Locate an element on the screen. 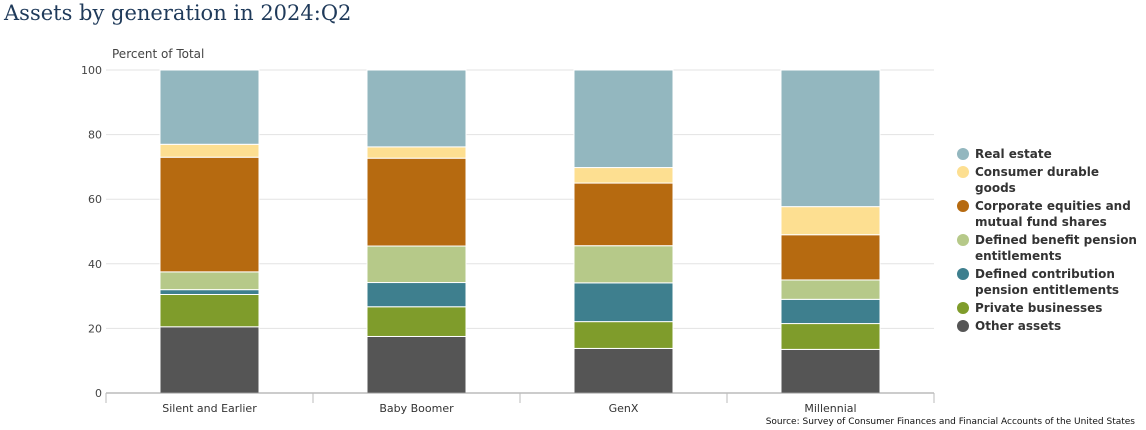  legend-item: Real estate is located at coordinates (1048, 154).